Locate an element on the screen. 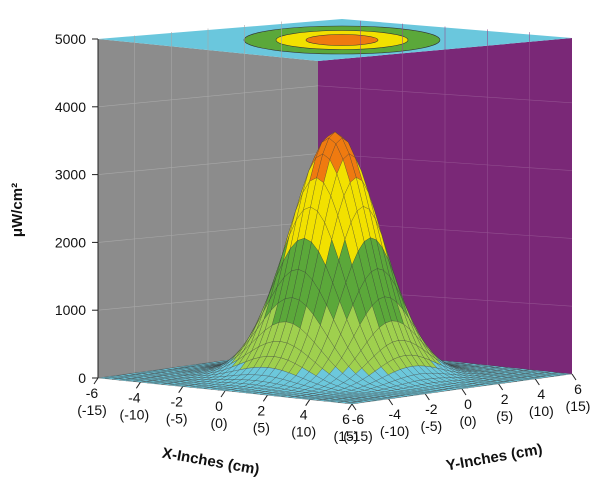 The height and width of the screenshot is (483, 601). y-tick-cm-label: (0) is located at coordinates (467, 421).